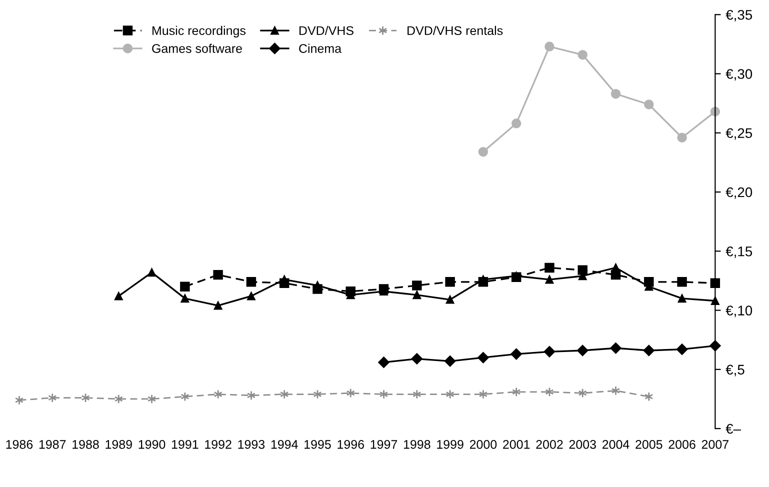 The height and width of the screenshot is (487, 769). What do you see at coordinates (351, 444) in the screenshot?
I see `x-tick-label: 1996` at bounding box center [351, 444].